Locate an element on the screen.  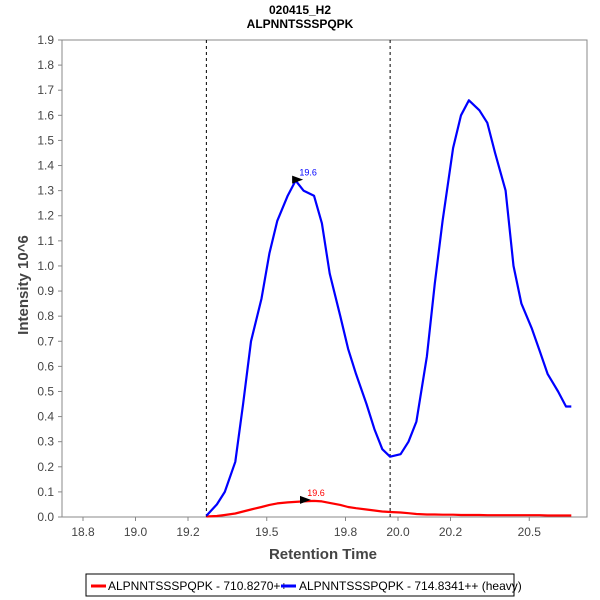
y-tick-label: 0.8 is located at coordinates (45, 316).